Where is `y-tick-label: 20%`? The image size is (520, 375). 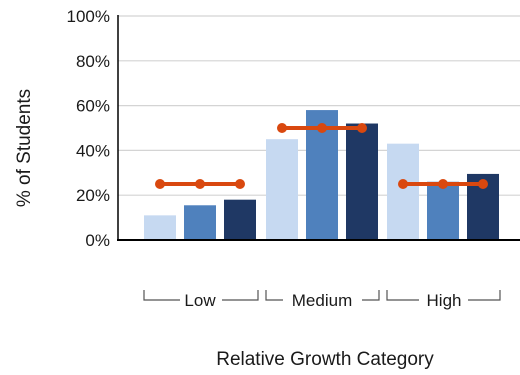
y-tick-label: 20% is located at coordinates (93, 195).